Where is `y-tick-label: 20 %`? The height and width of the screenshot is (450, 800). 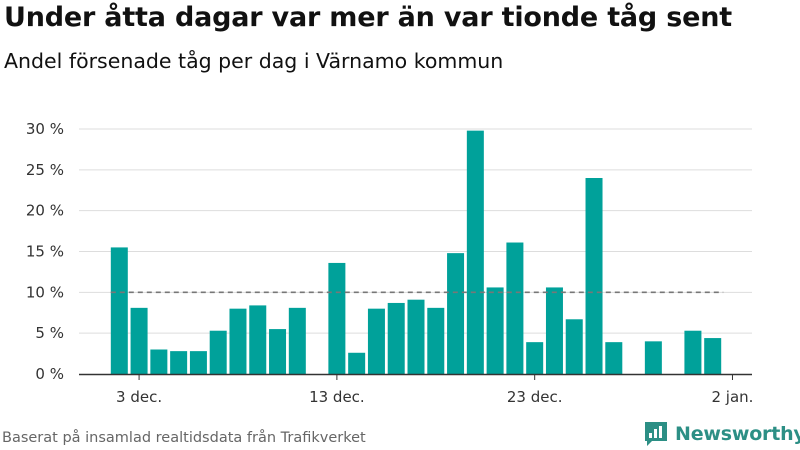
y-tick-label: 20 % is located at coordinates (45, 211).